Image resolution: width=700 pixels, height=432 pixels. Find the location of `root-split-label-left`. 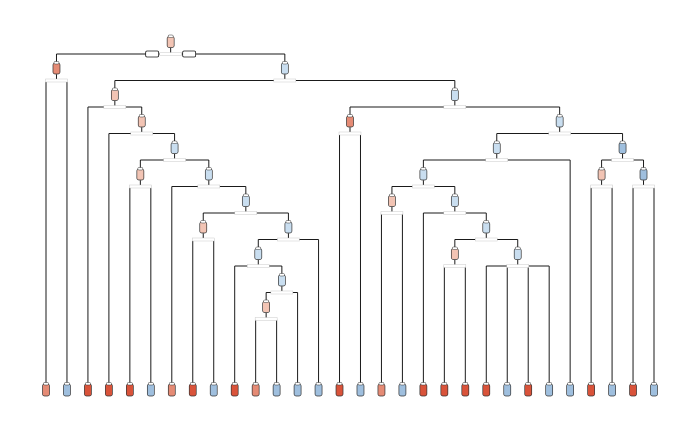

root-split-label-left is located at coordinates (152, 54).